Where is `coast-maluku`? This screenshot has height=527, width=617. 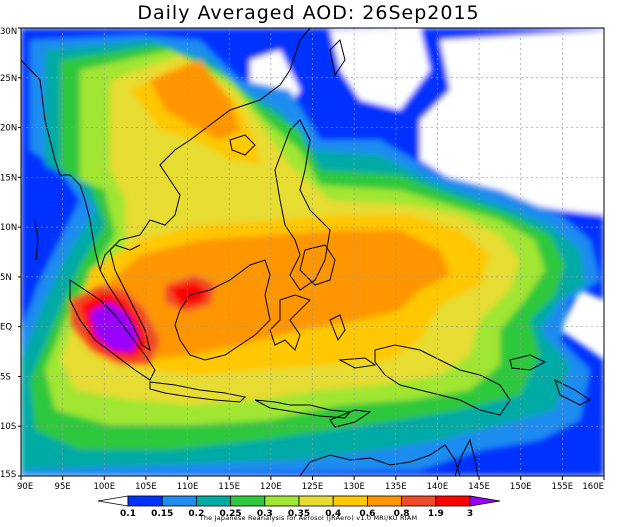
coast-maluku is located at coordinates (337, 328).